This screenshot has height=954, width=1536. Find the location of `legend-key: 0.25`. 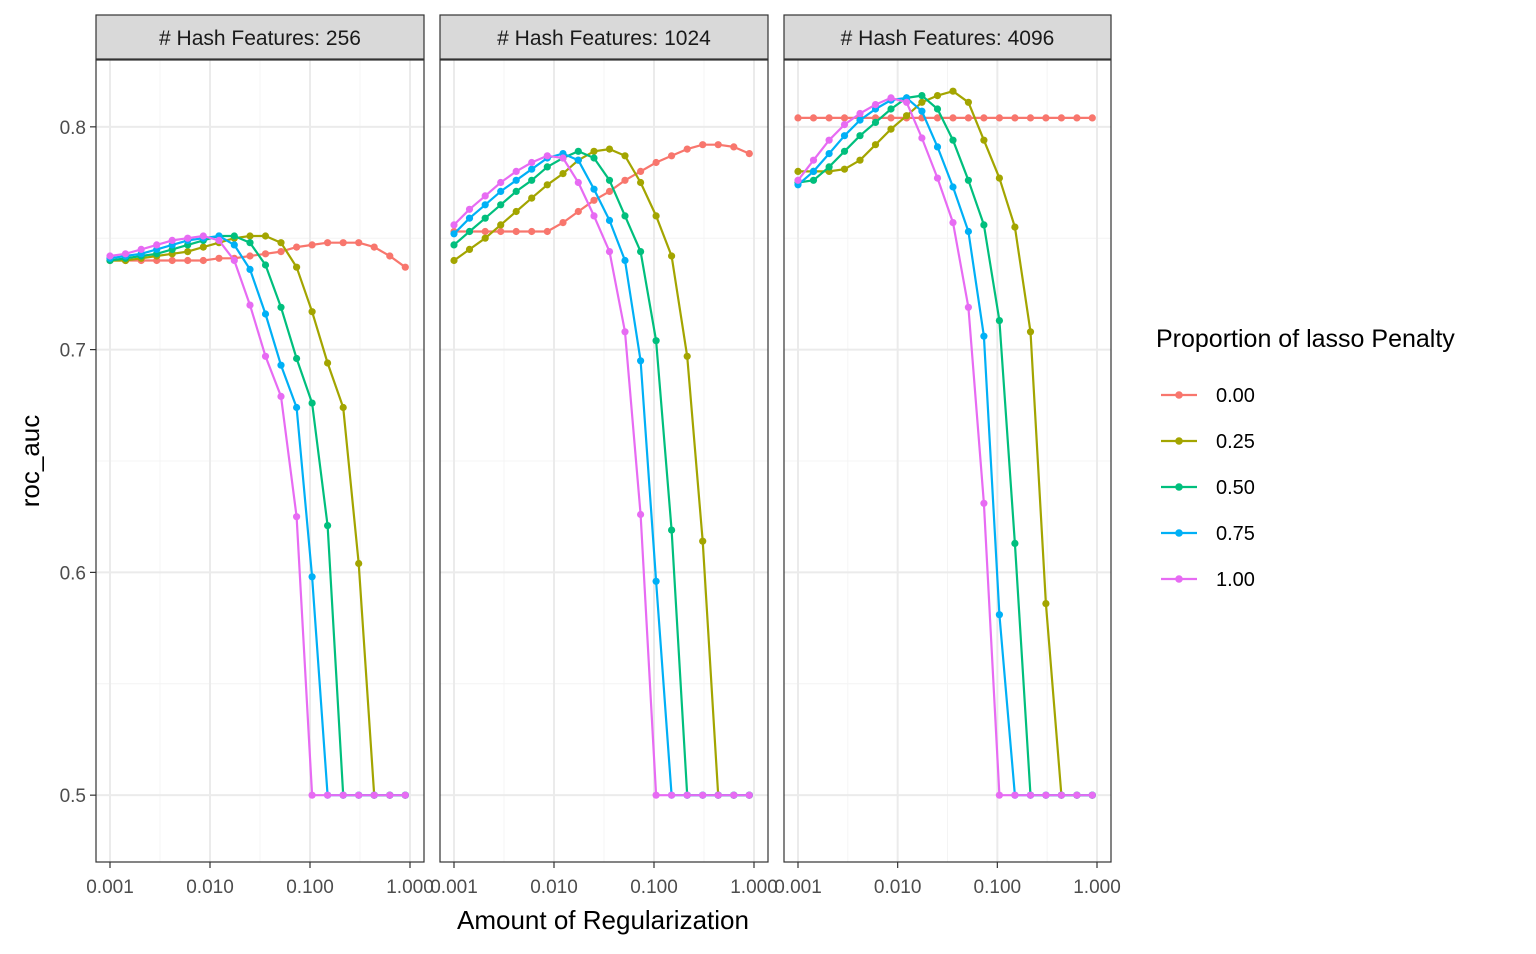

legend-key: 0.25 is located at coordinates (1208, 442).